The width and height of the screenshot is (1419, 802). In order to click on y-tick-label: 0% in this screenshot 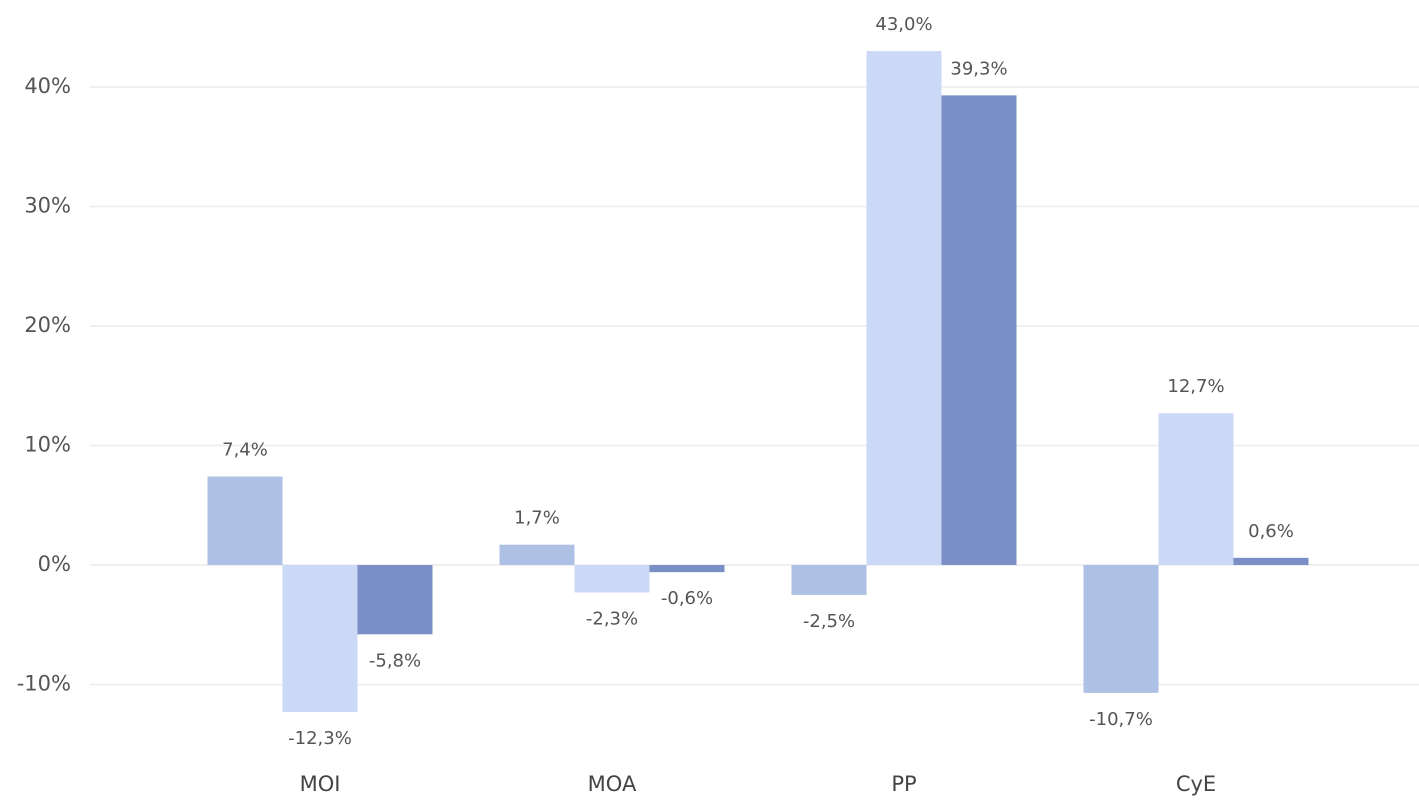, I will do `click(54, 564)`.